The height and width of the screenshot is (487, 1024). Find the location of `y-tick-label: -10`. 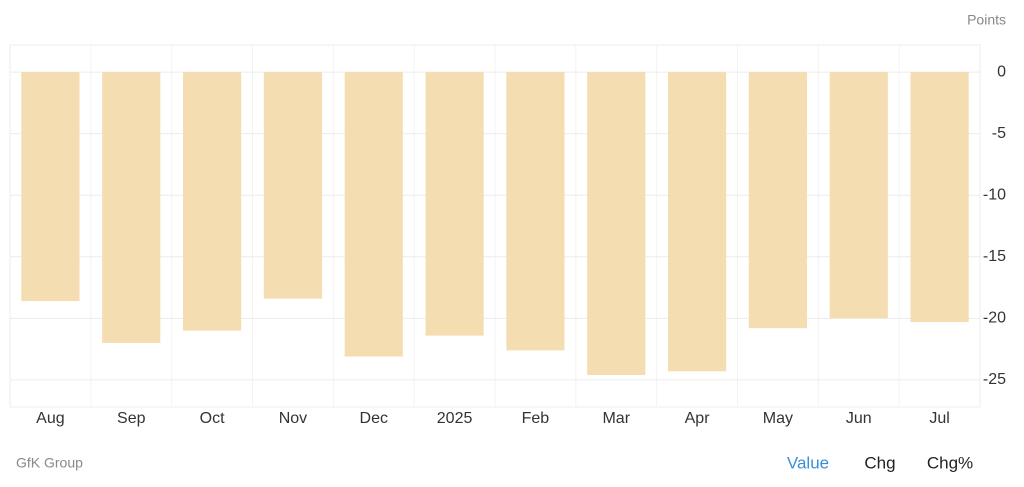

y-tick-label: -10 is located at coordinates (994, 194).